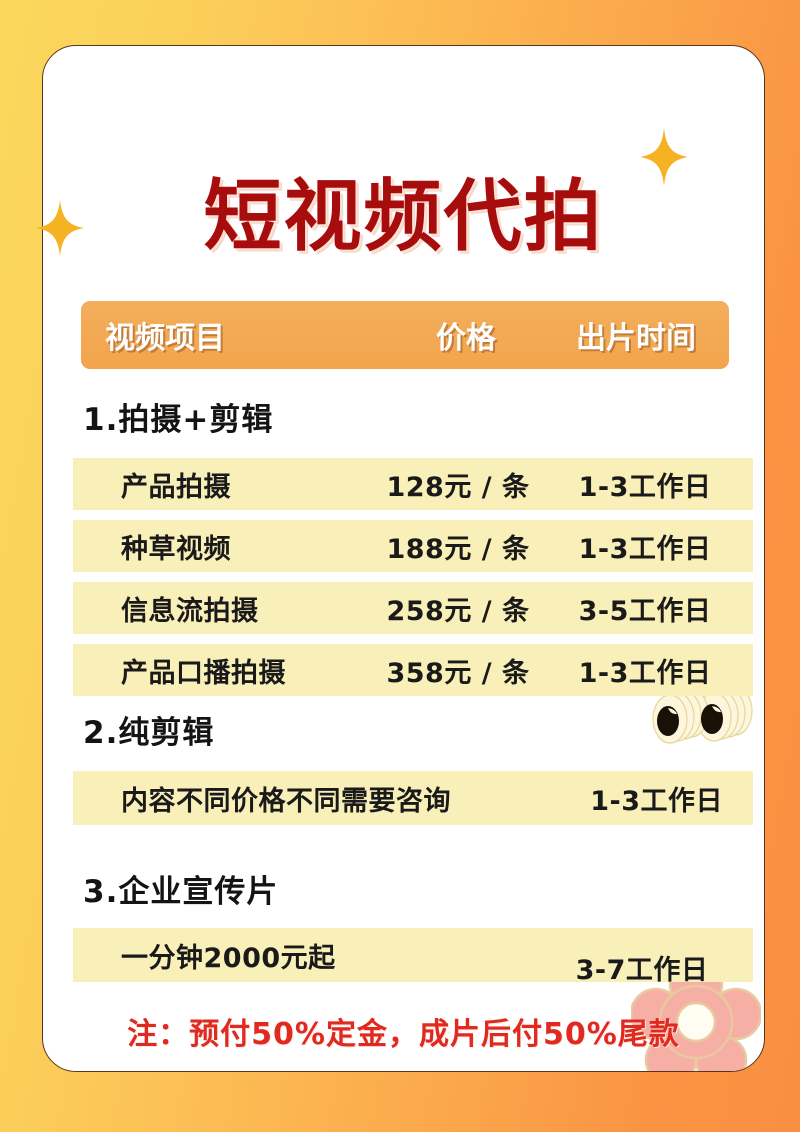  Describe the element at coordinates (165, 338) in the screenshot. I see `column-header-item: 视频项目` at that location.